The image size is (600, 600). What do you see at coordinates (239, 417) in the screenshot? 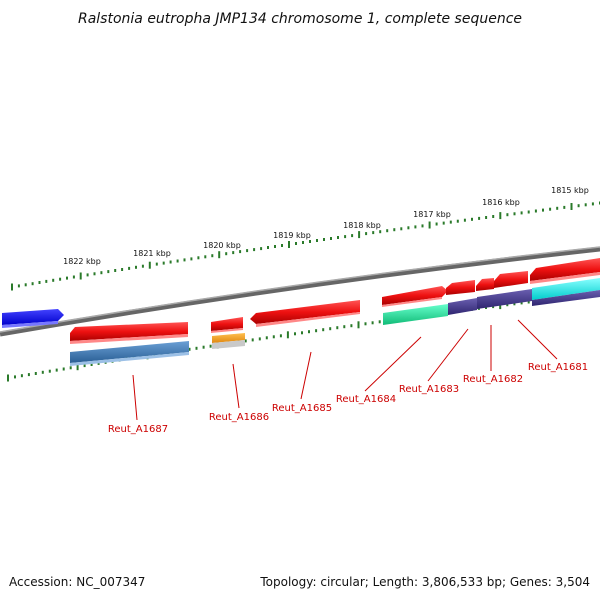
I see `gene-label-1686: Reut_A1686` at bounding box center [239, 417].